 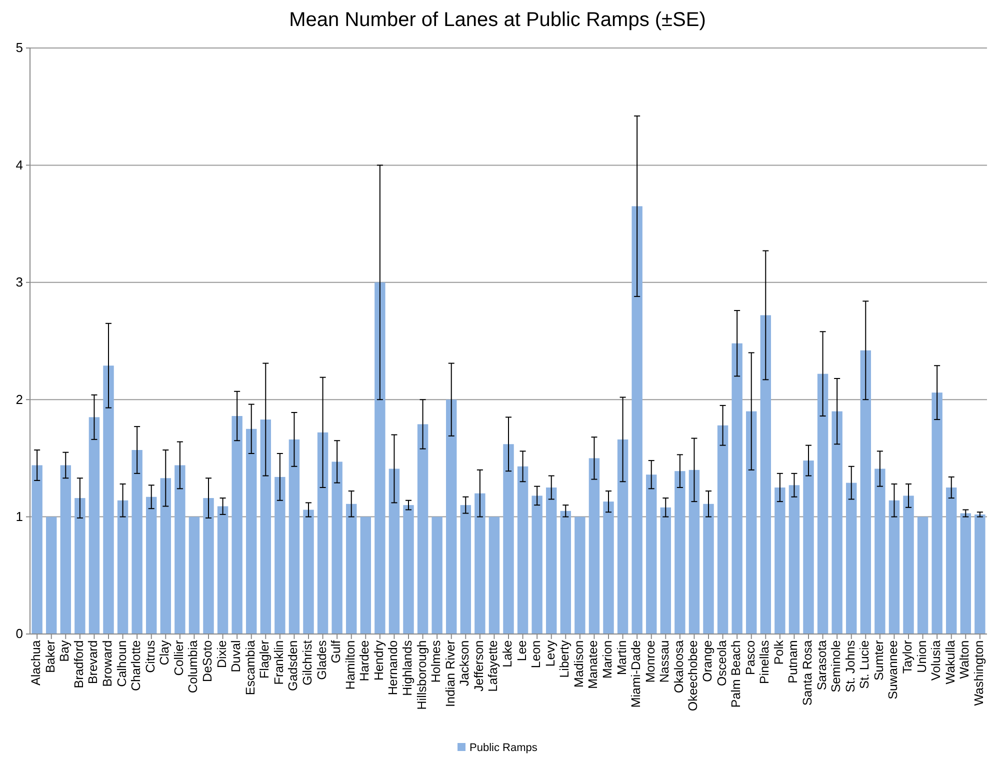 I want to click on x-tick-label: Polk, so click(x=779, y=652).